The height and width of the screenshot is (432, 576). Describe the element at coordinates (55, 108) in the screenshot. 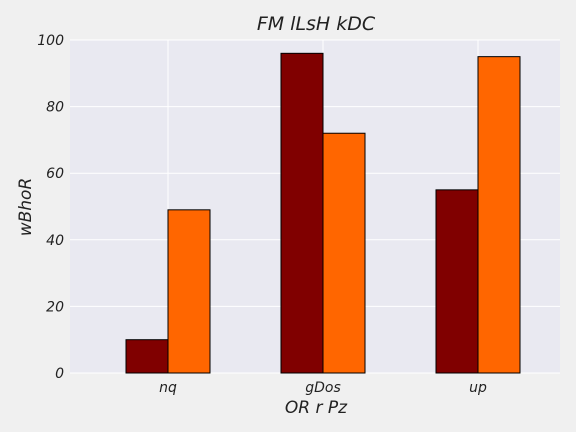

I see `y-tick-label: 80` at that location.